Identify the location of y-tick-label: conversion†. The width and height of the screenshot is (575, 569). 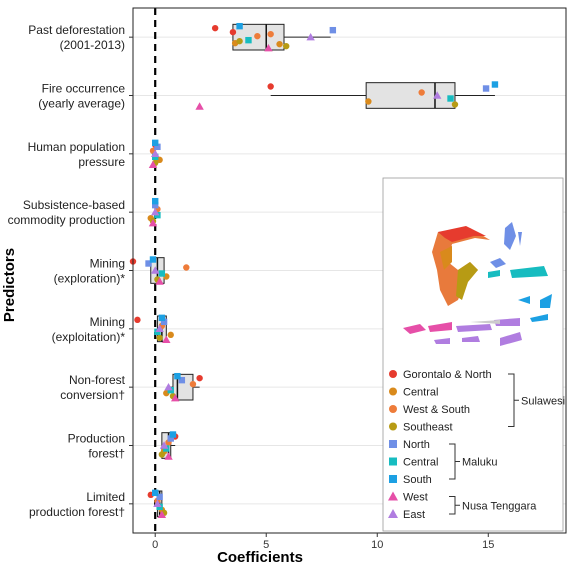
(92, 395).